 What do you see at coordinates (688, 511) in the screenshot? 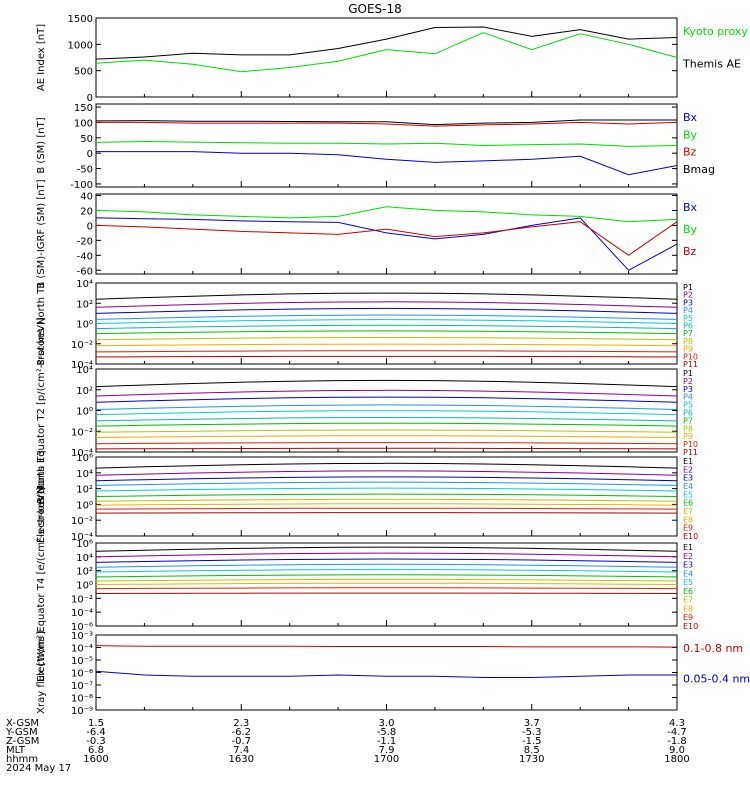
I see `legend-entry: E7` at bounding box center [688, 511].